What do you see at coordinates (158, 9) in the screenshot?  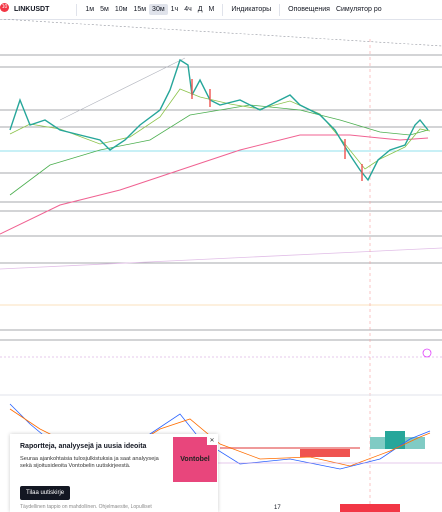 I see `timeframe: 30м` at bounding box center [158, 9].